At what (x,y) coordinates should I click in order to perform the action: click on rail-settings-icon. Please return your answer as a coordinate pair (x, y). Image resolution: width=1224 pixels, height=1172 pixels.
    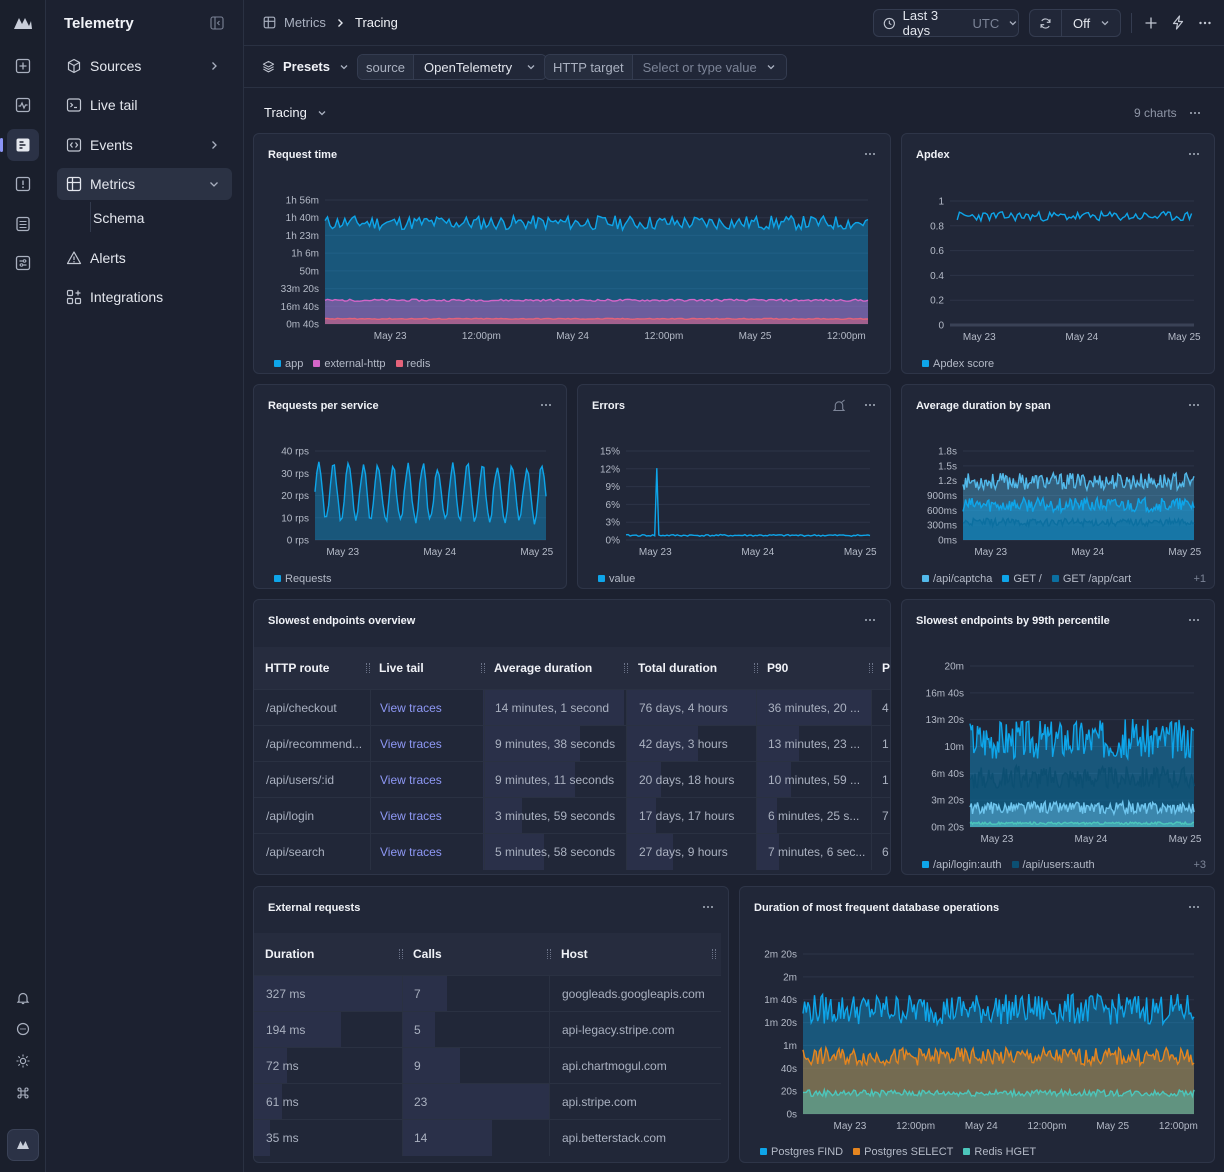
    Looking at the image, I should click on (23, 263).